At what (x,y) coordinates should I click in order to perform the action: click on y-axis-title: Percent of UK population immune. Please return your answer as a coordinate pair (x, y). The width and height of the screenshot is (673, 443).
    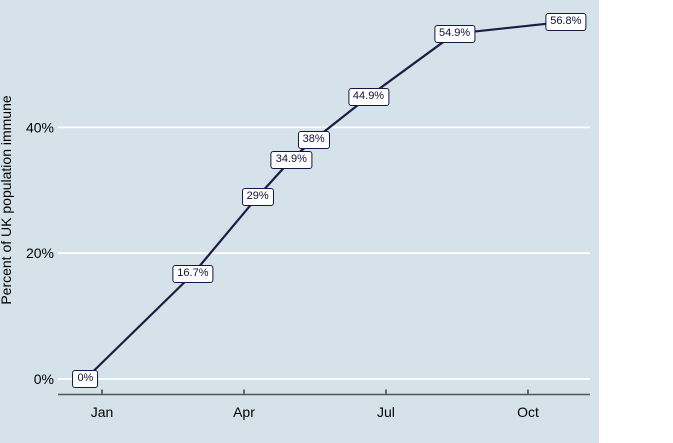
    Looking at the image, I should click on (7, 200).